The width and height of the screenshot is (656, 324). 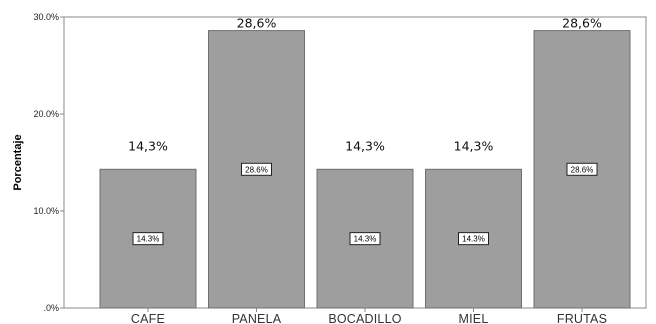 I want to click on y-tick-label: 10.0%, so click(x=46, y=211).